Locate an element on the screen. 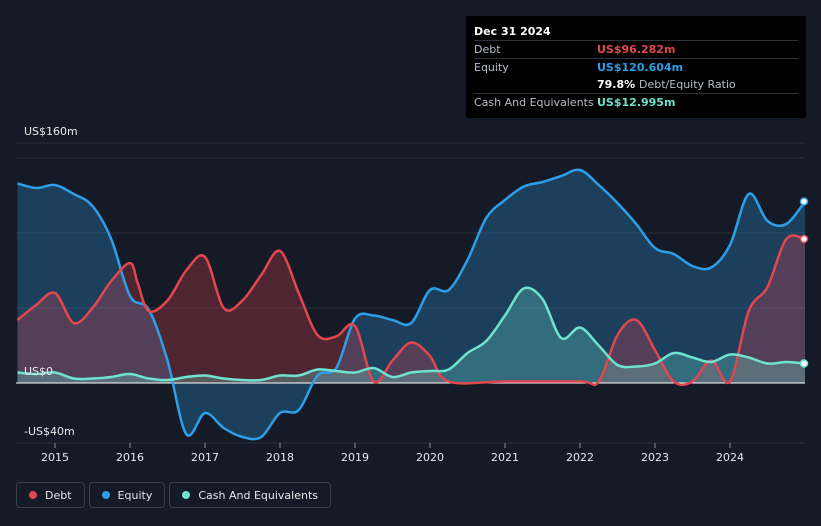  x-tick-label-2020: 2020 is located at coordinates (430, 457).